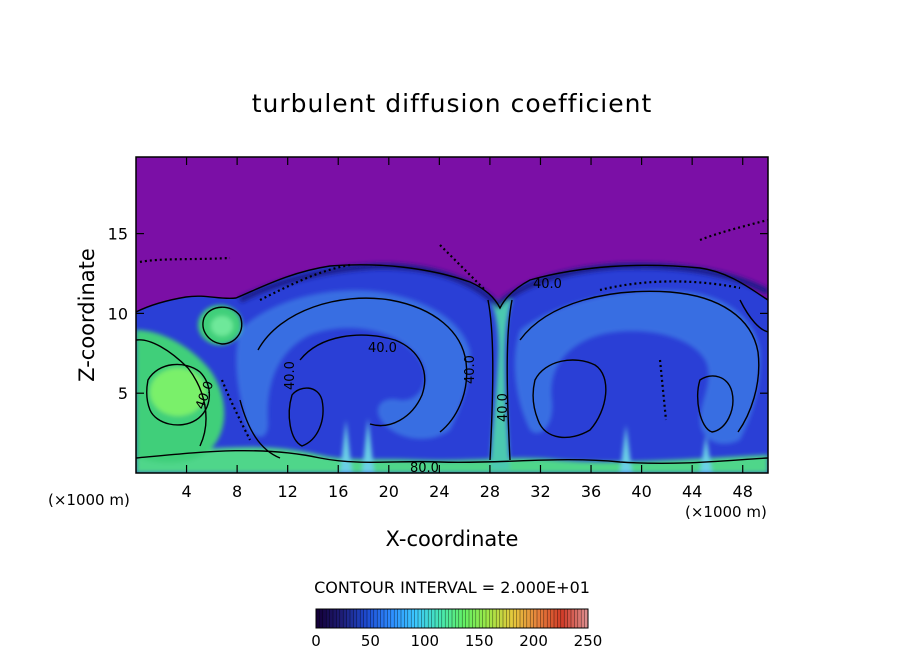 The height and width of the screenshot is (654, 904). I want to click on contour-label: 80.0, so click(424, 468).